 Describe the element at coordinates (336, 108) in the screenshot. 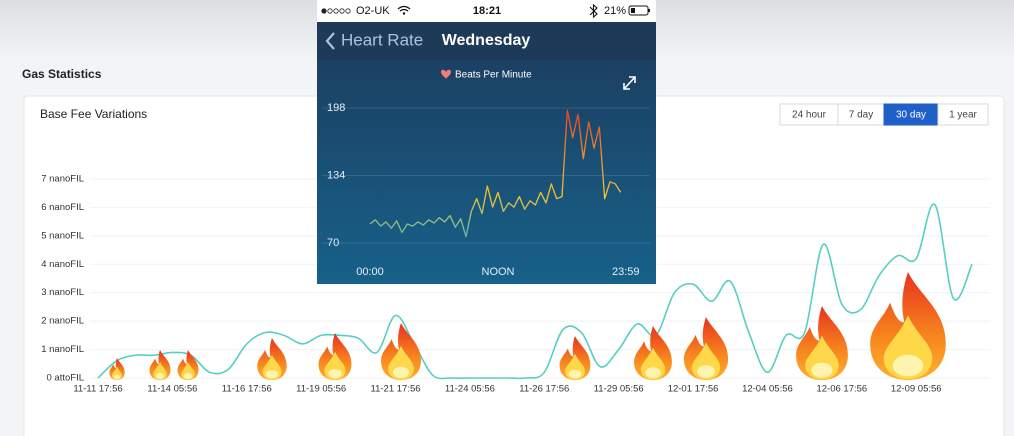

I see `y-tick-label: 198` at that location.